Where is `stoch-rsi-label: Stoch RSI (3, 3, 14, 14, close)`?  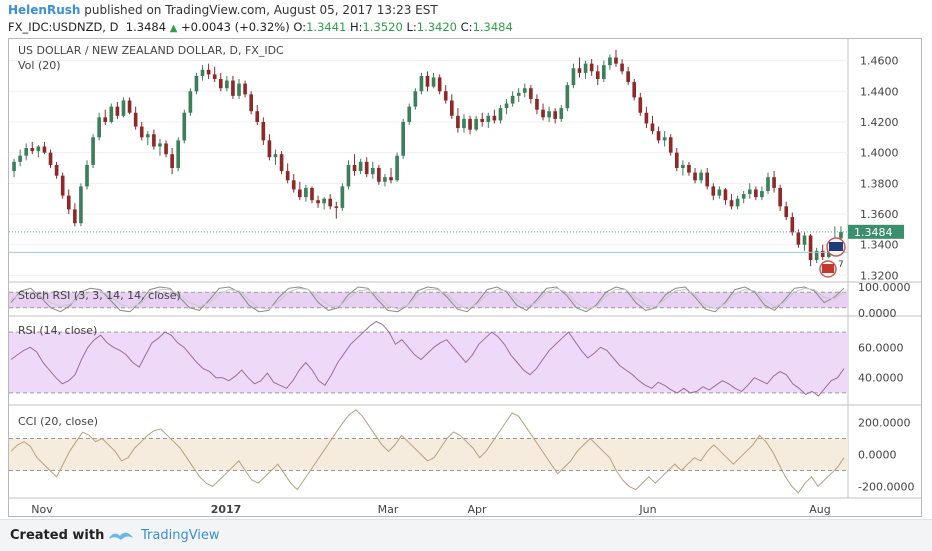 stoch-rsi-label: Stoch RSI (3, 3, 14, 14, close) is located at coordinates (99, 295).